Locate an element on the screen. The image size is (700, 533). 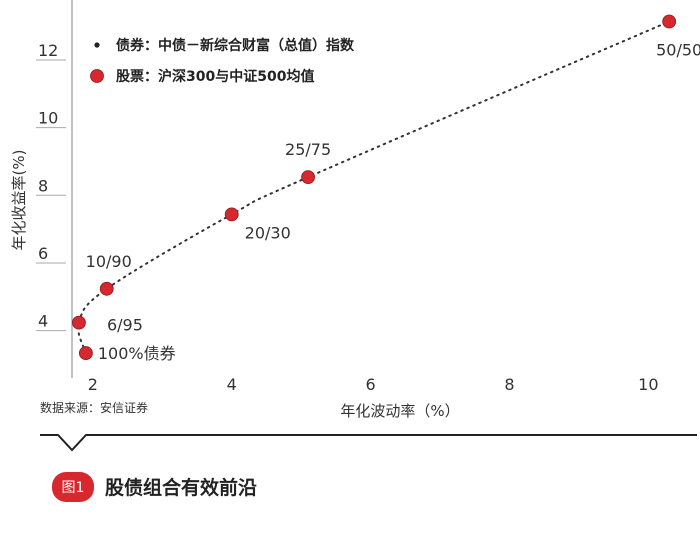
source-note: 数据来源：安信证券 is located at coordinates (94, 407).